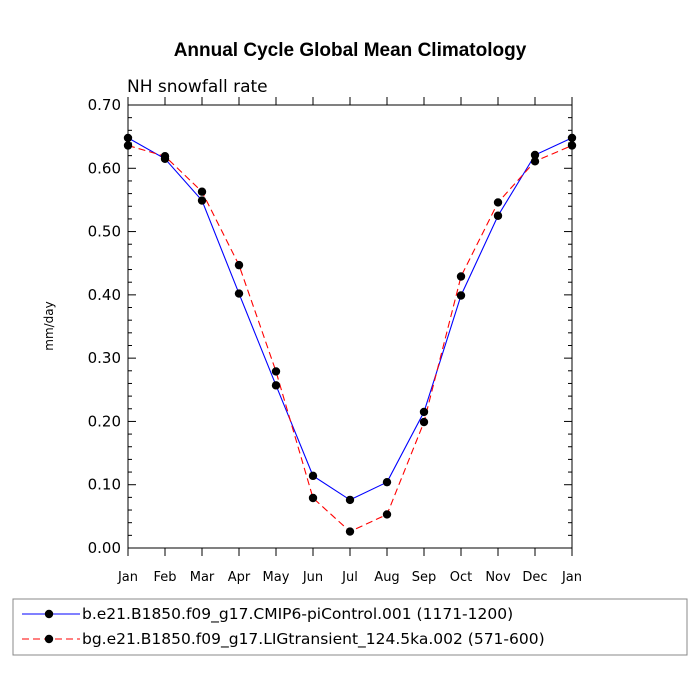  Describe the element at coordinates (534, 577) in the screenshot. I see `x-tick-label: Dec` at that location.